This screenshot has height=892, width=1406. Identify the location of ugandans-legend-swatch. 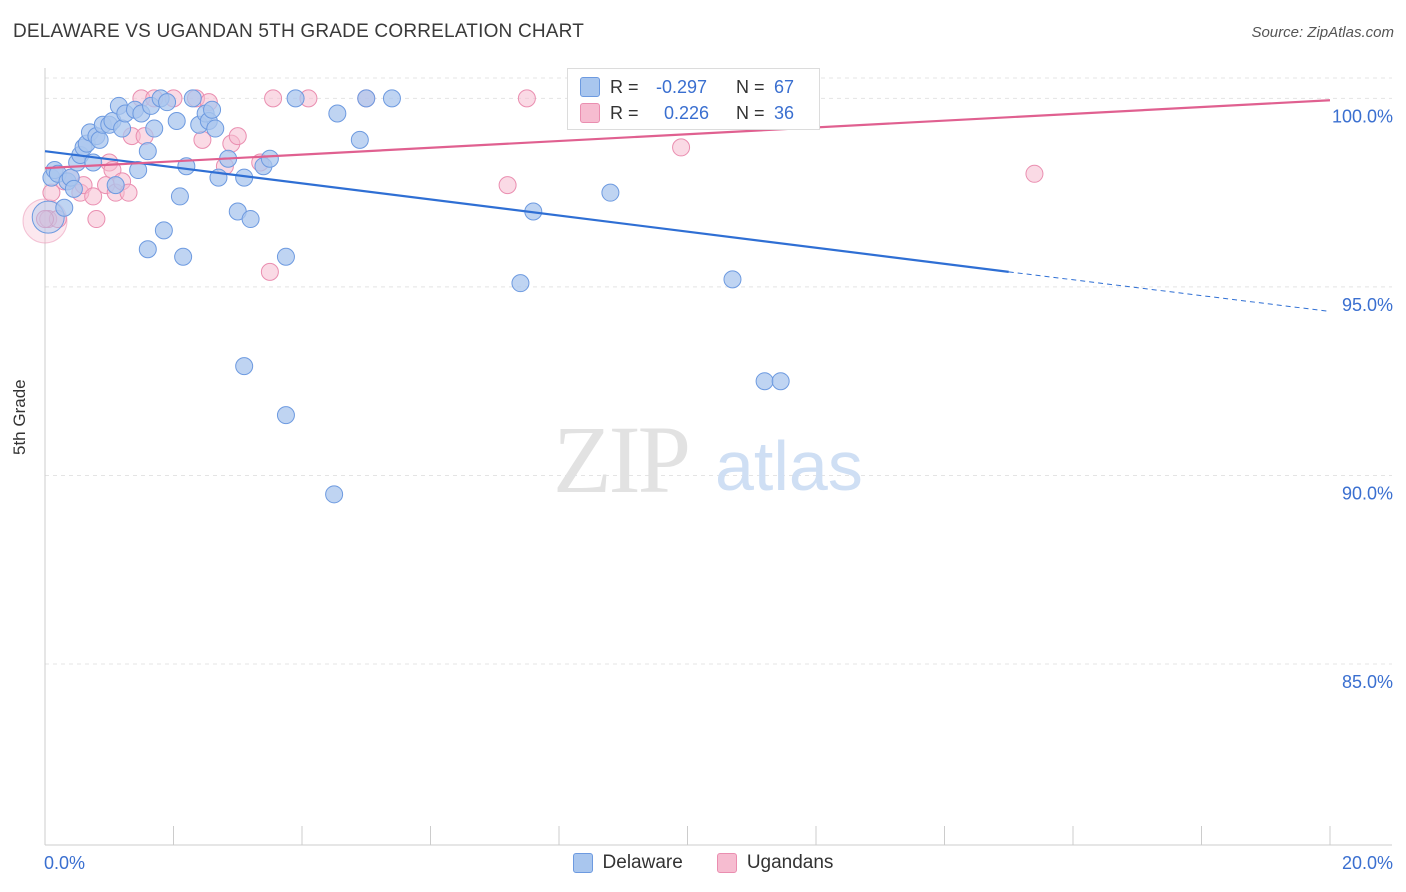
(726, 863).